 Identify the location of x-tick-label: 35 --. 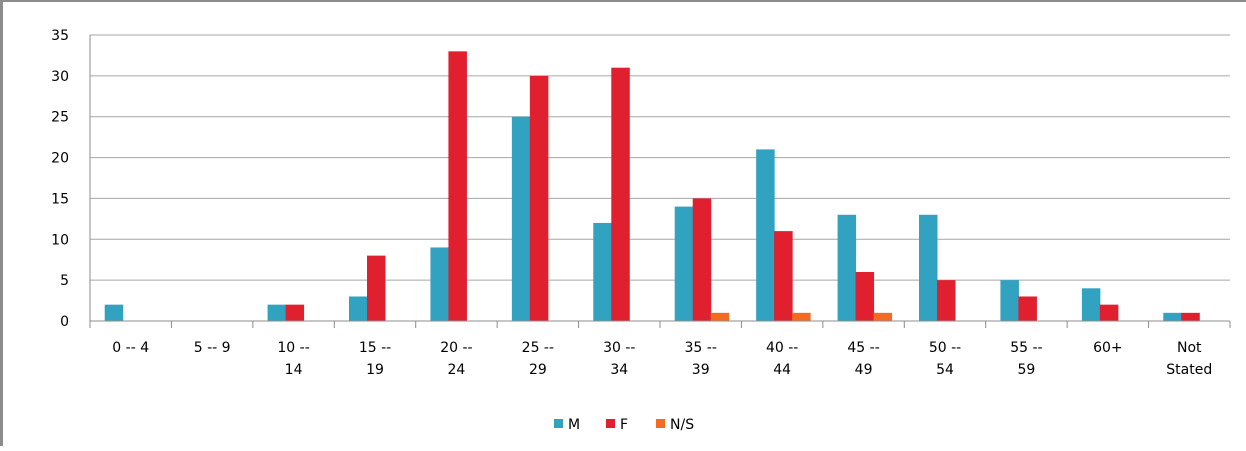
(701, 348).